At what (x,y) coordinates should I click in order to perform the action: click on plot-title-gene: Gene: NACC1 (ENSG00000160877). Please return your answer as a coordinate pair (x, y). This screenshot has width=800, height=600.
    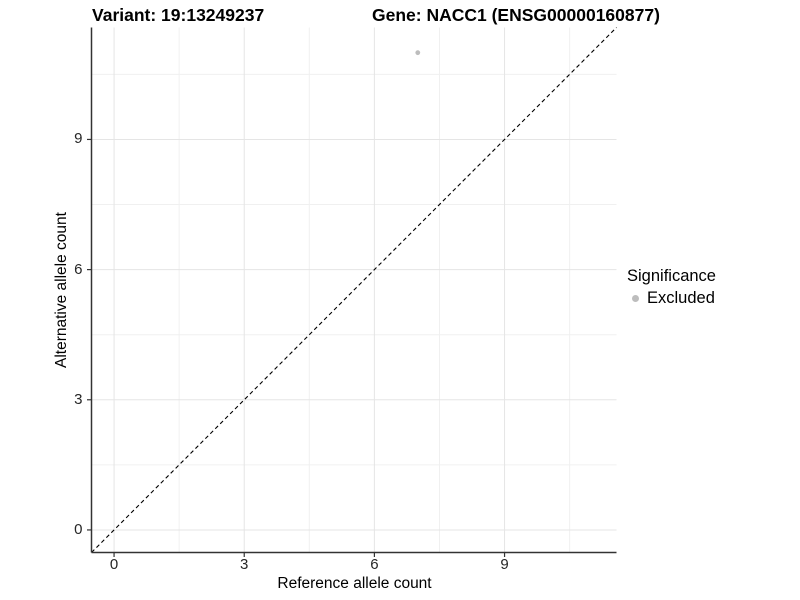
    Looking at the image, I should click on (516, 15).